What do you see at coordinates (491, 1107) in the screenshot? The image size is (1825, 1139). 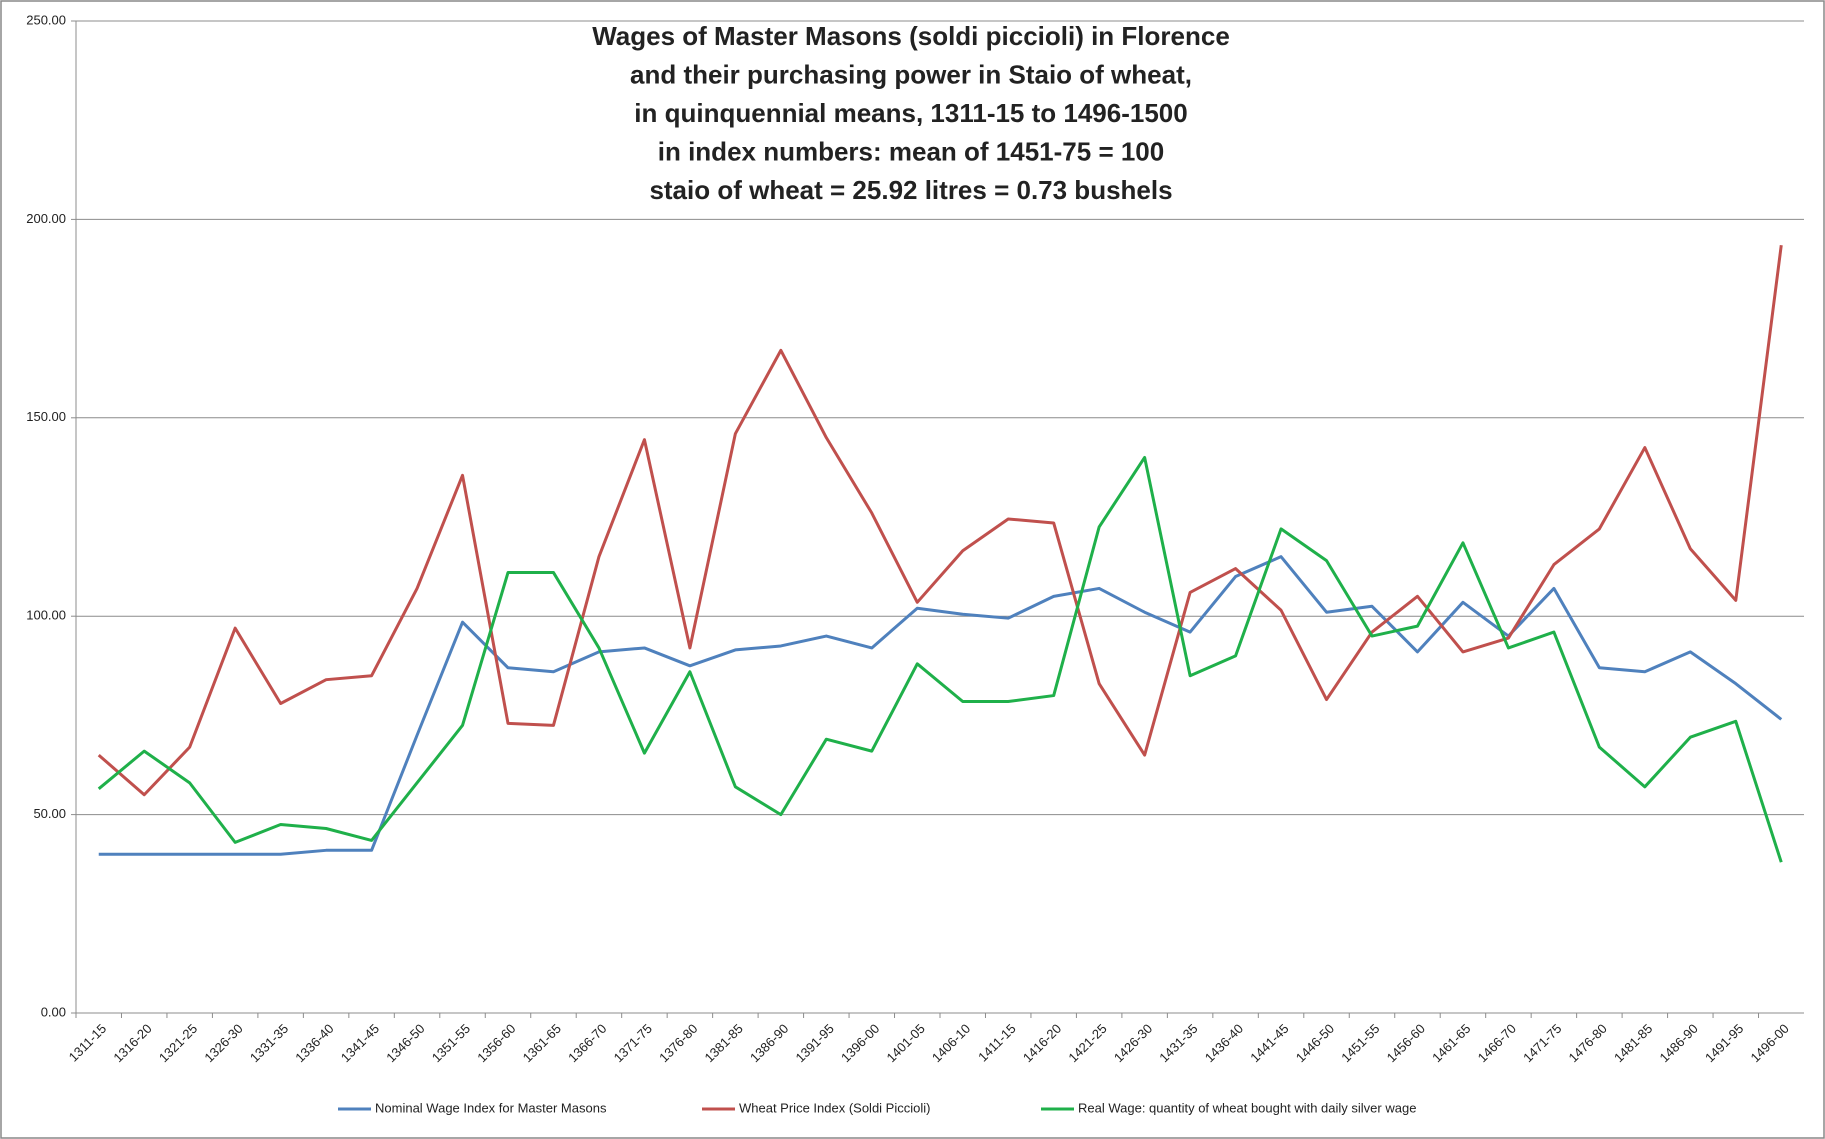 I see `legend-label: Nominal Wage Index for Master Masons` at bounding box center [491, 1107].